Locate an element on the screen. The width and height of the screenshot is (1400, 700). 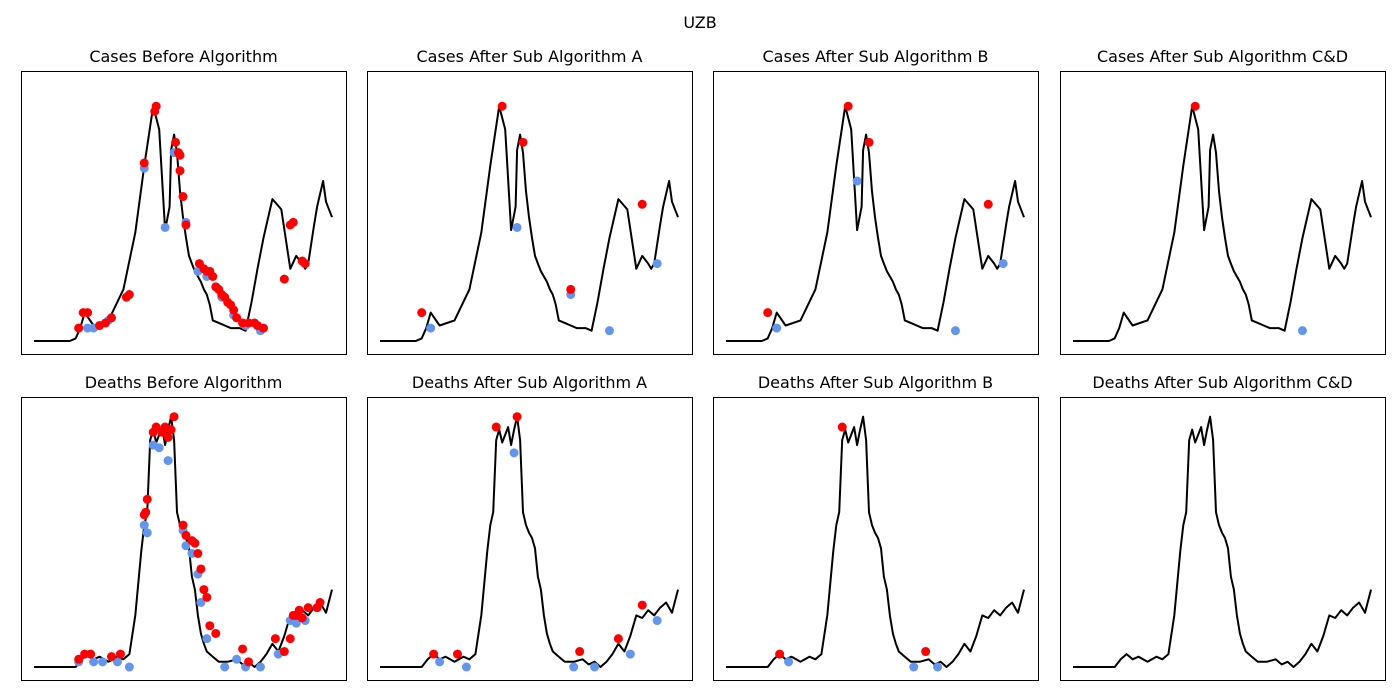
subplot-7: Deaths After Sub Algorithm B is located at coordinates (876, 527).